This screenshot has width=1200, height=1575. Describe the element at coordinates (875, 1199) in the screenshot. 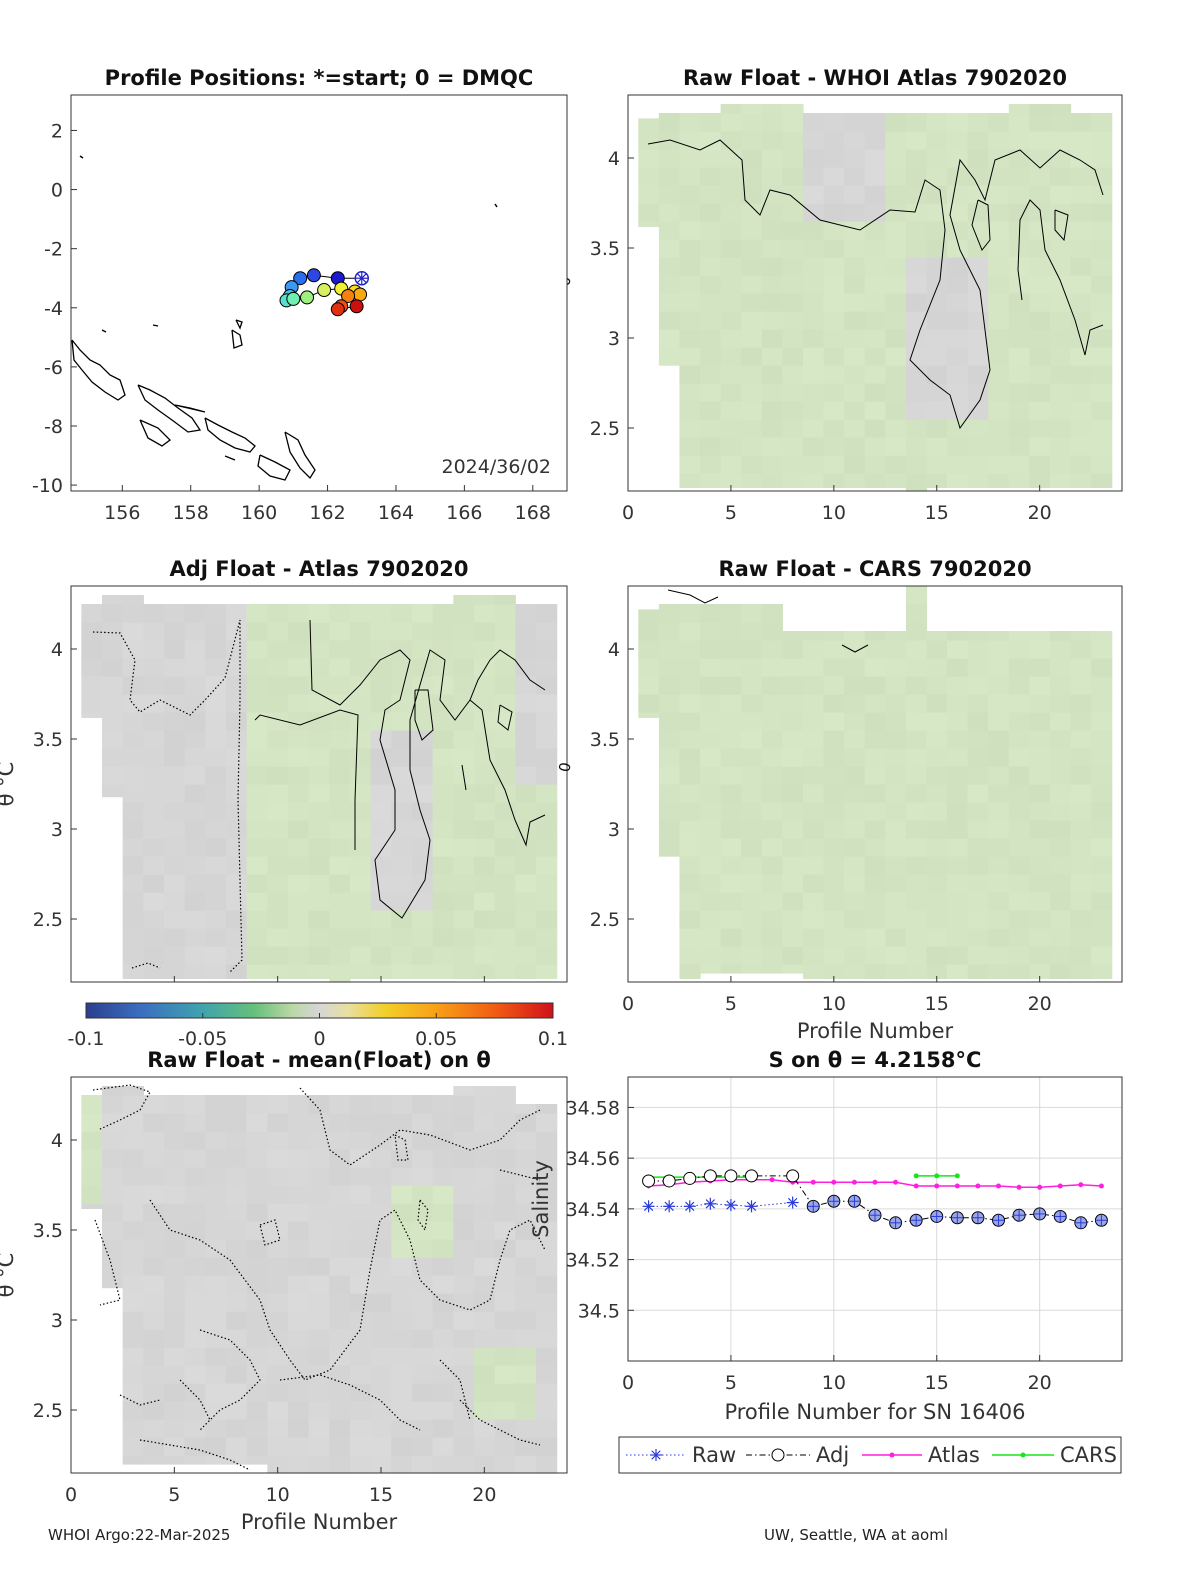

I see `series-adj-line` at that location.